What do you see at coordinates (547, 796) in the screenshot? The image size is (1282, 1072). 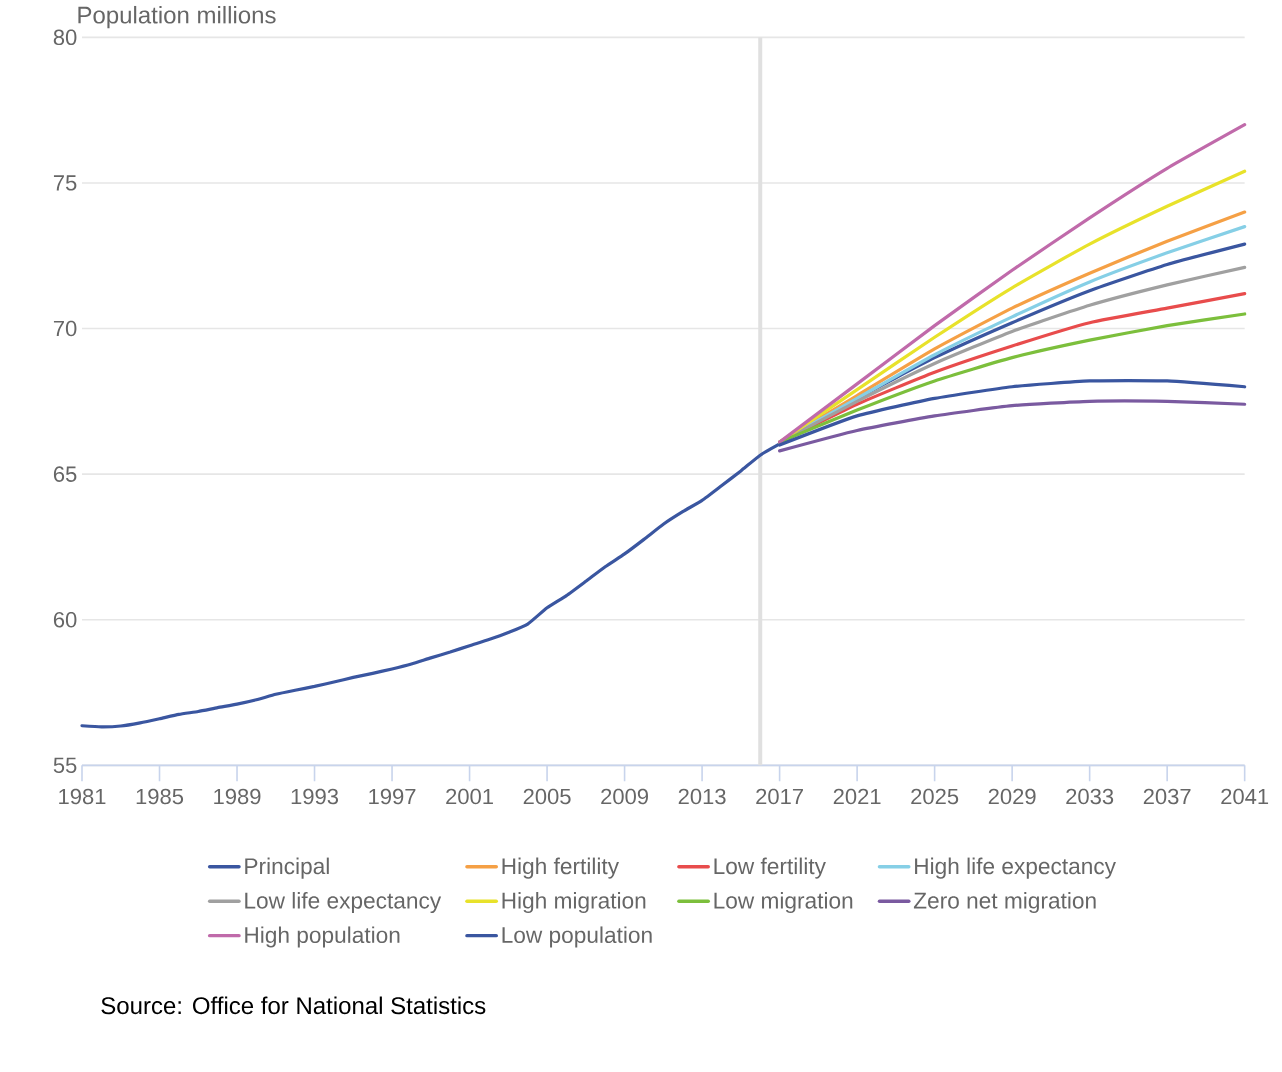 I see `x-tick-label: 2005` at bounding box center [547, 796].